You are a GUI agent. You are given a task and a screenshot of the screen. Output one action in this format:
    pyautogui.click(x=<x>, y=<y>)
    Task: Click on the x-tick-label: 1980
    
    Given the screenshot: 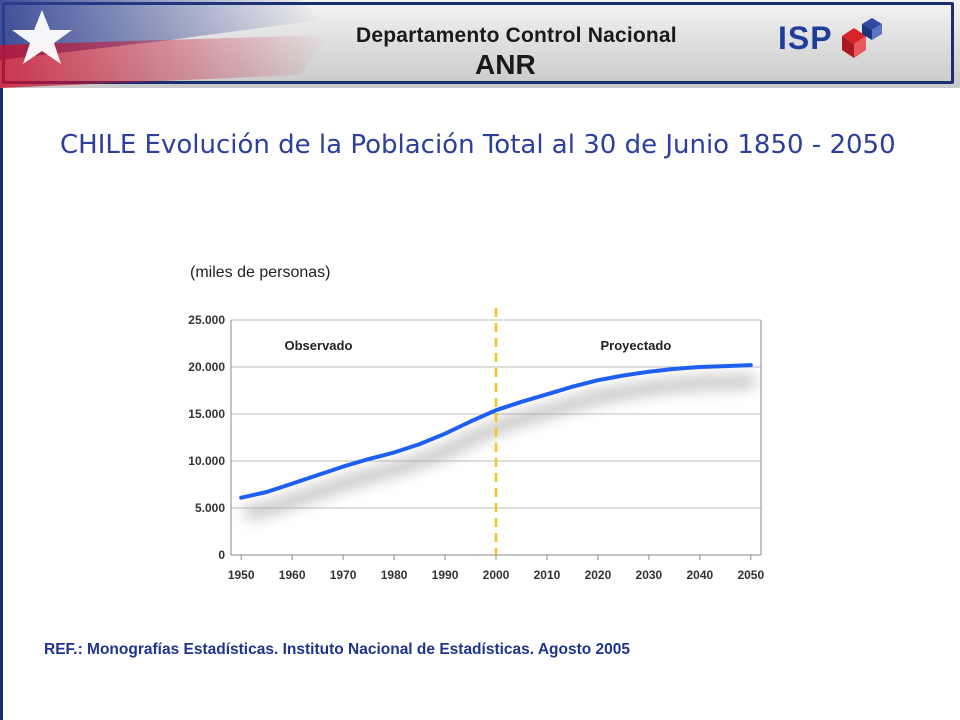 What is the action you would take?
    pyautogui.click(x=394, y=575)
    